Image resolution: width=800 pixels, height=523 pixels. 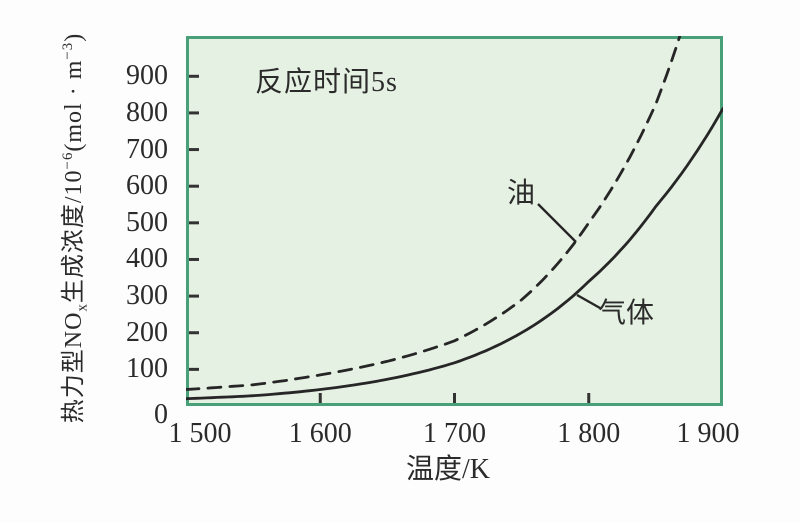 I want to click on y-axis-tick-label: 500, so click(x=147, y=222).